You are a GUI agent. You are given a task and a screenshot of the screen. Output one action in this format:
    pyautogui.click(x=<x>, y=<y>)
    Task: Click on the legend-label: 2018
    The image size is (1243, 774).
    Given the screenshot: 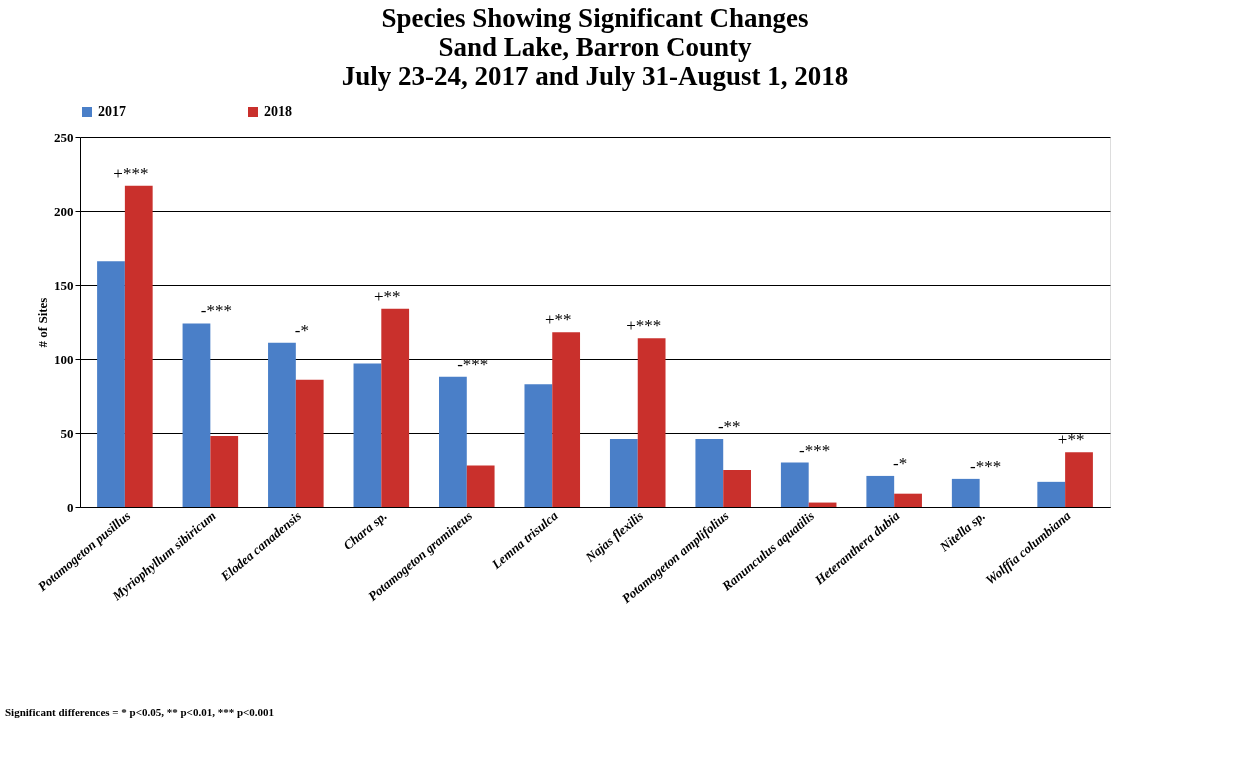 What is the action you would take?
    pyautogui.click(x=278, y=111)
    